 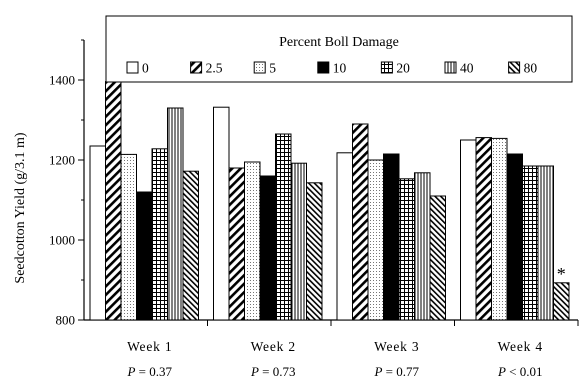 What do you see at coordinates (334, 371) in the screenshot?
I see `p-value-labels: P = 0.37 P = 0.73 P = 0.77 P < 0.01` at bounding box center [334, 371].